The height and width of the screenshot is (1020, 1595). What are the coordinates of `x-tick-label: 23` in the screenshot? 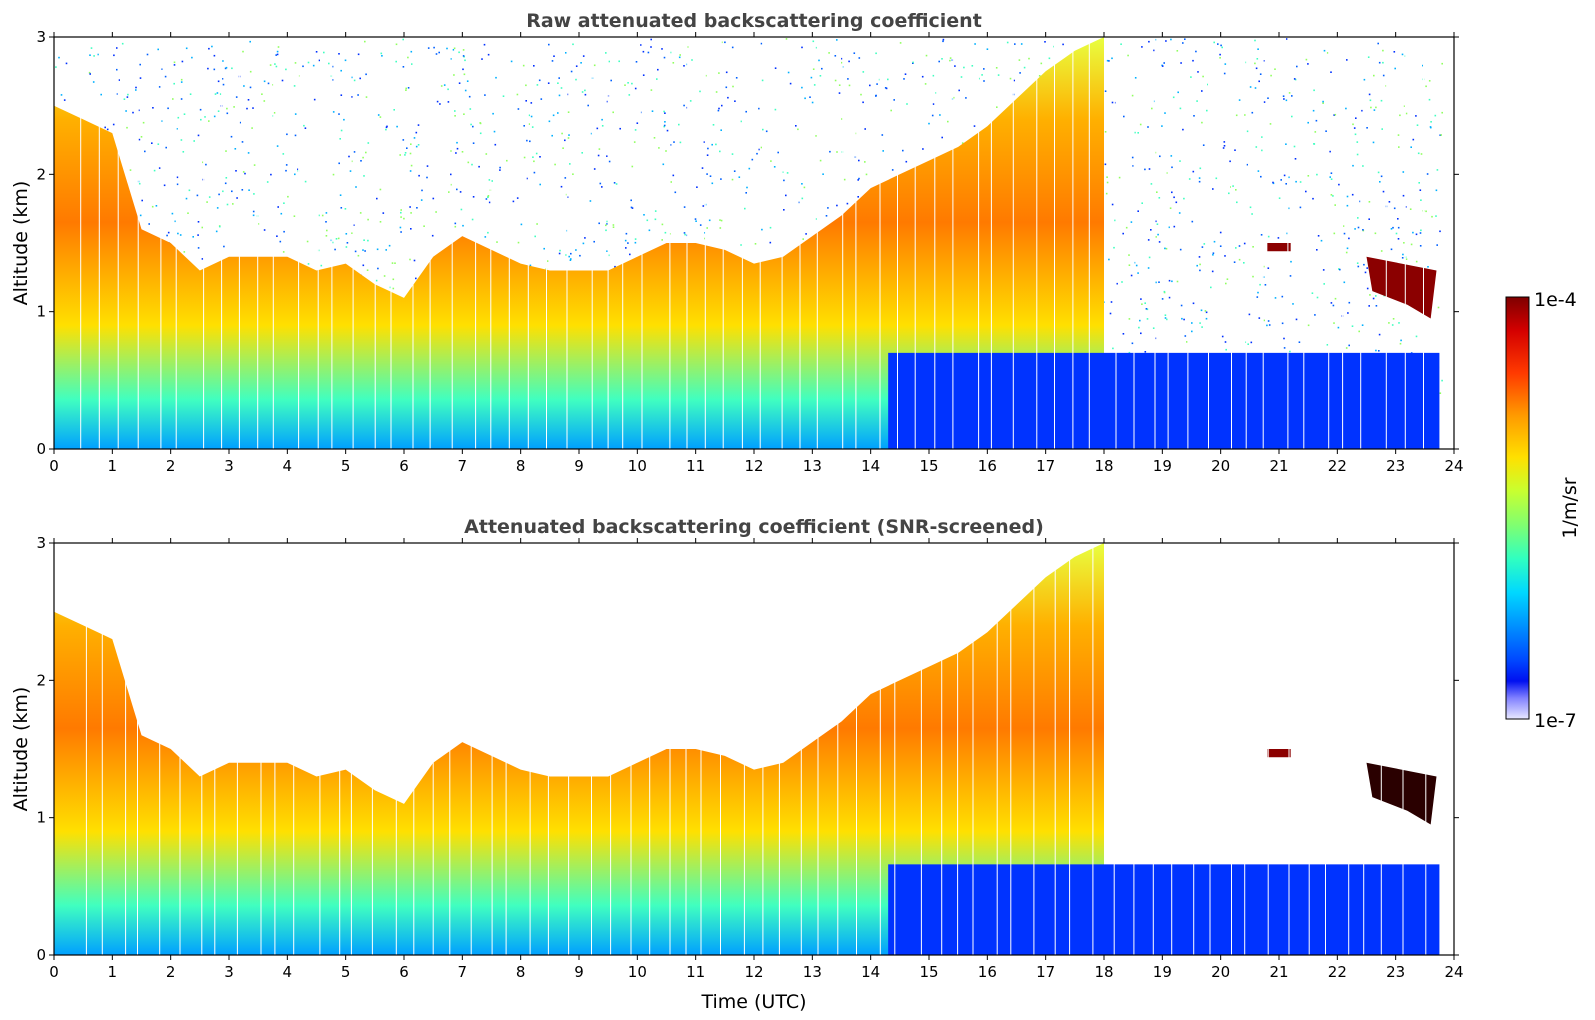 It's located at (1395, 972).